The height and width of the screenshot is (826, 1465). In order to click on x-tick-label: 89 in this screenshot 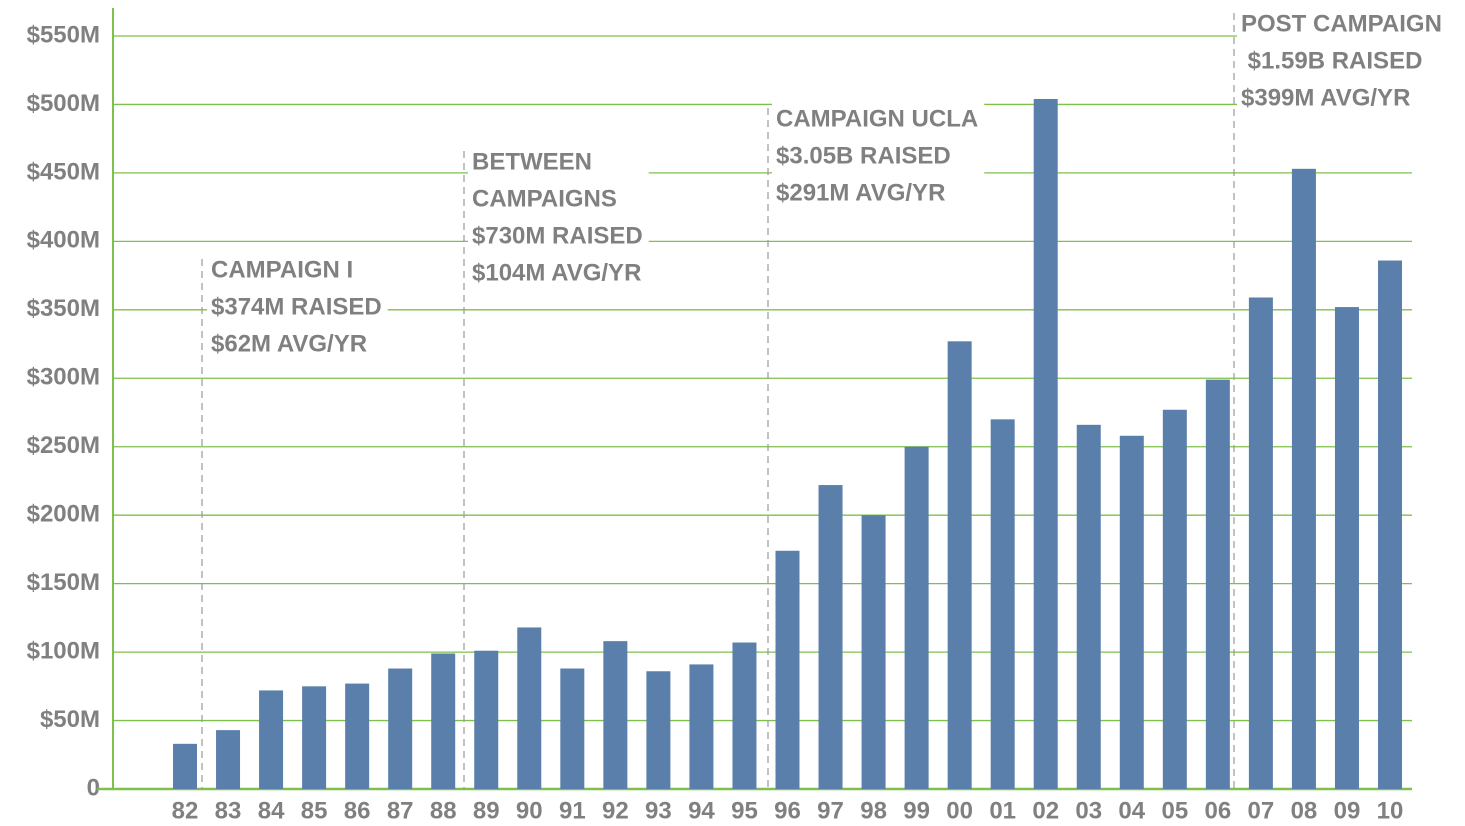, I will do `click(486, 810)`.